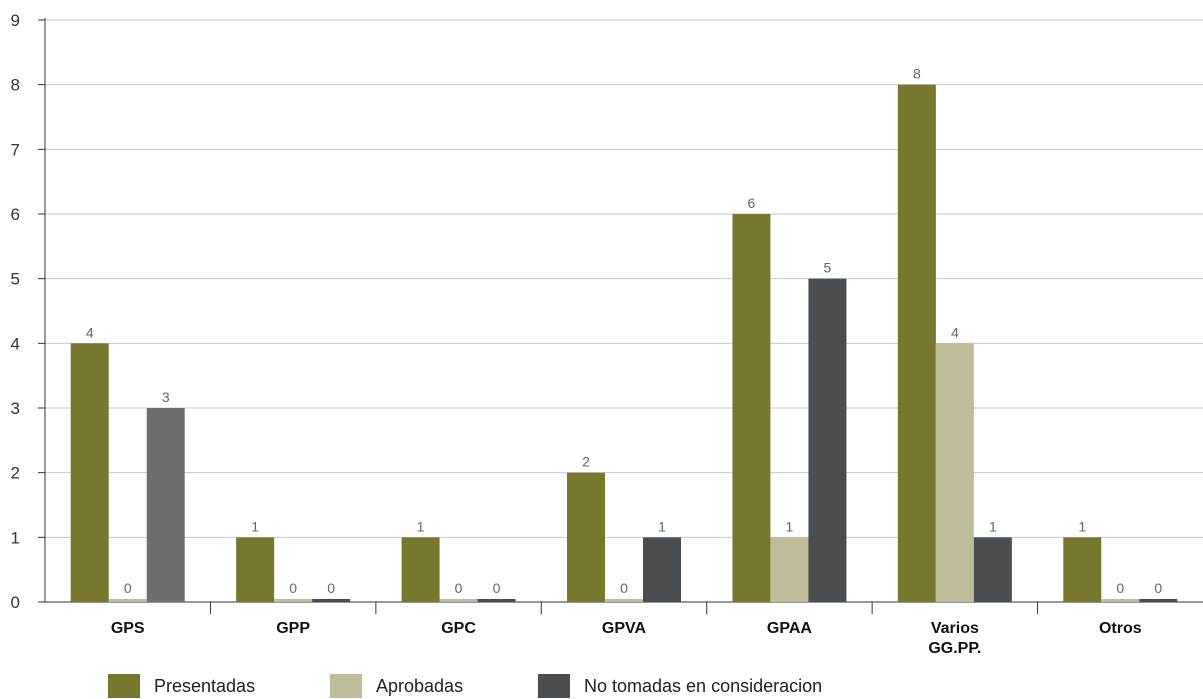 The height and width of the screenshot is (699, 1203). I want to click on x-category-label: Varios GG.PP., so click(954, 638).